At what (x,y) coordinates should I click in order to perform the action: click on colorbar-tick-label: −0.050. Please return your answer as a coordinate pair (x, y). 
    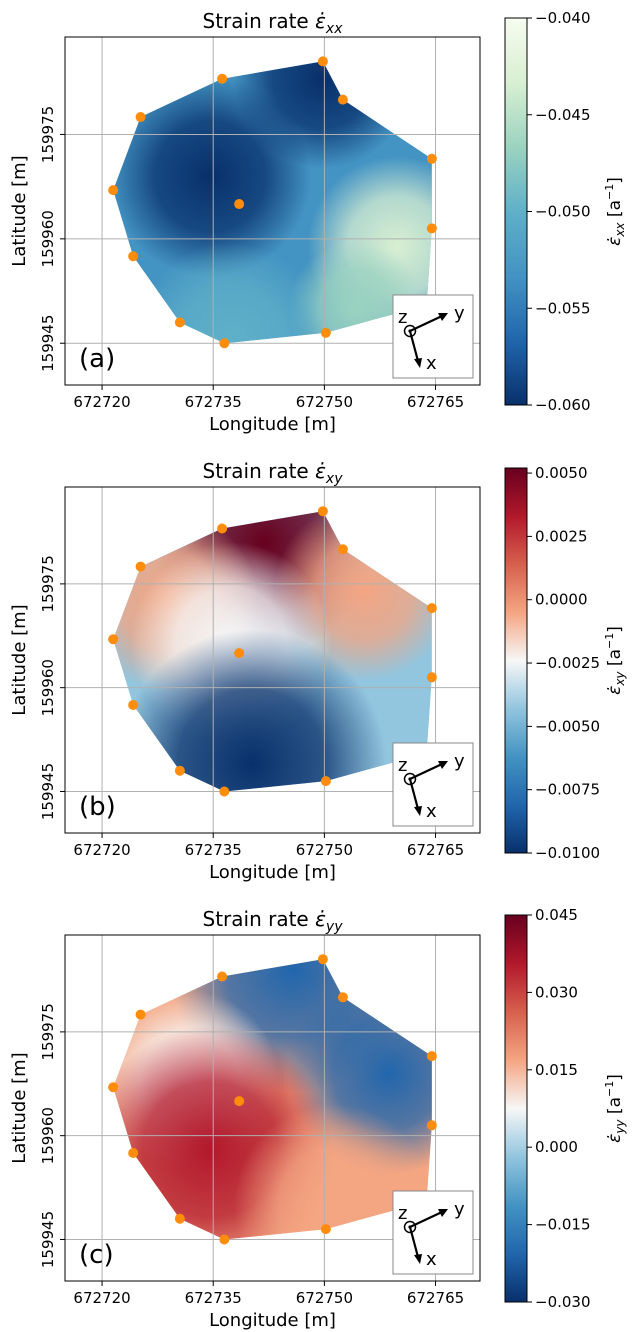
    Looking at the image, I should click on (563, 212).